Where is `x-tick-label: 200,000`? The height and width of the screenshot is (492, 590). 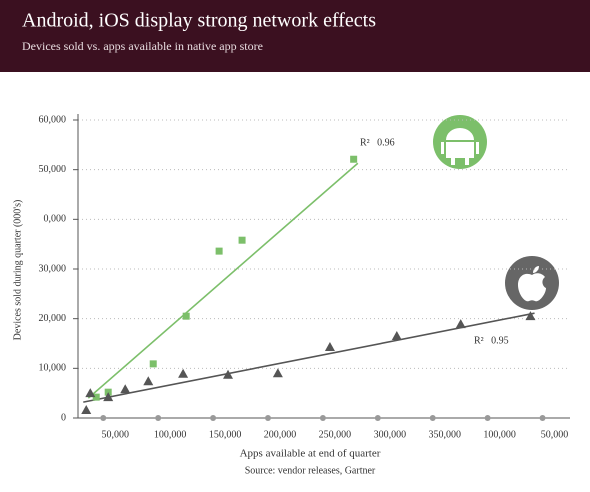 x-tick-label: 200,000 is located at coordinates (280, 434).